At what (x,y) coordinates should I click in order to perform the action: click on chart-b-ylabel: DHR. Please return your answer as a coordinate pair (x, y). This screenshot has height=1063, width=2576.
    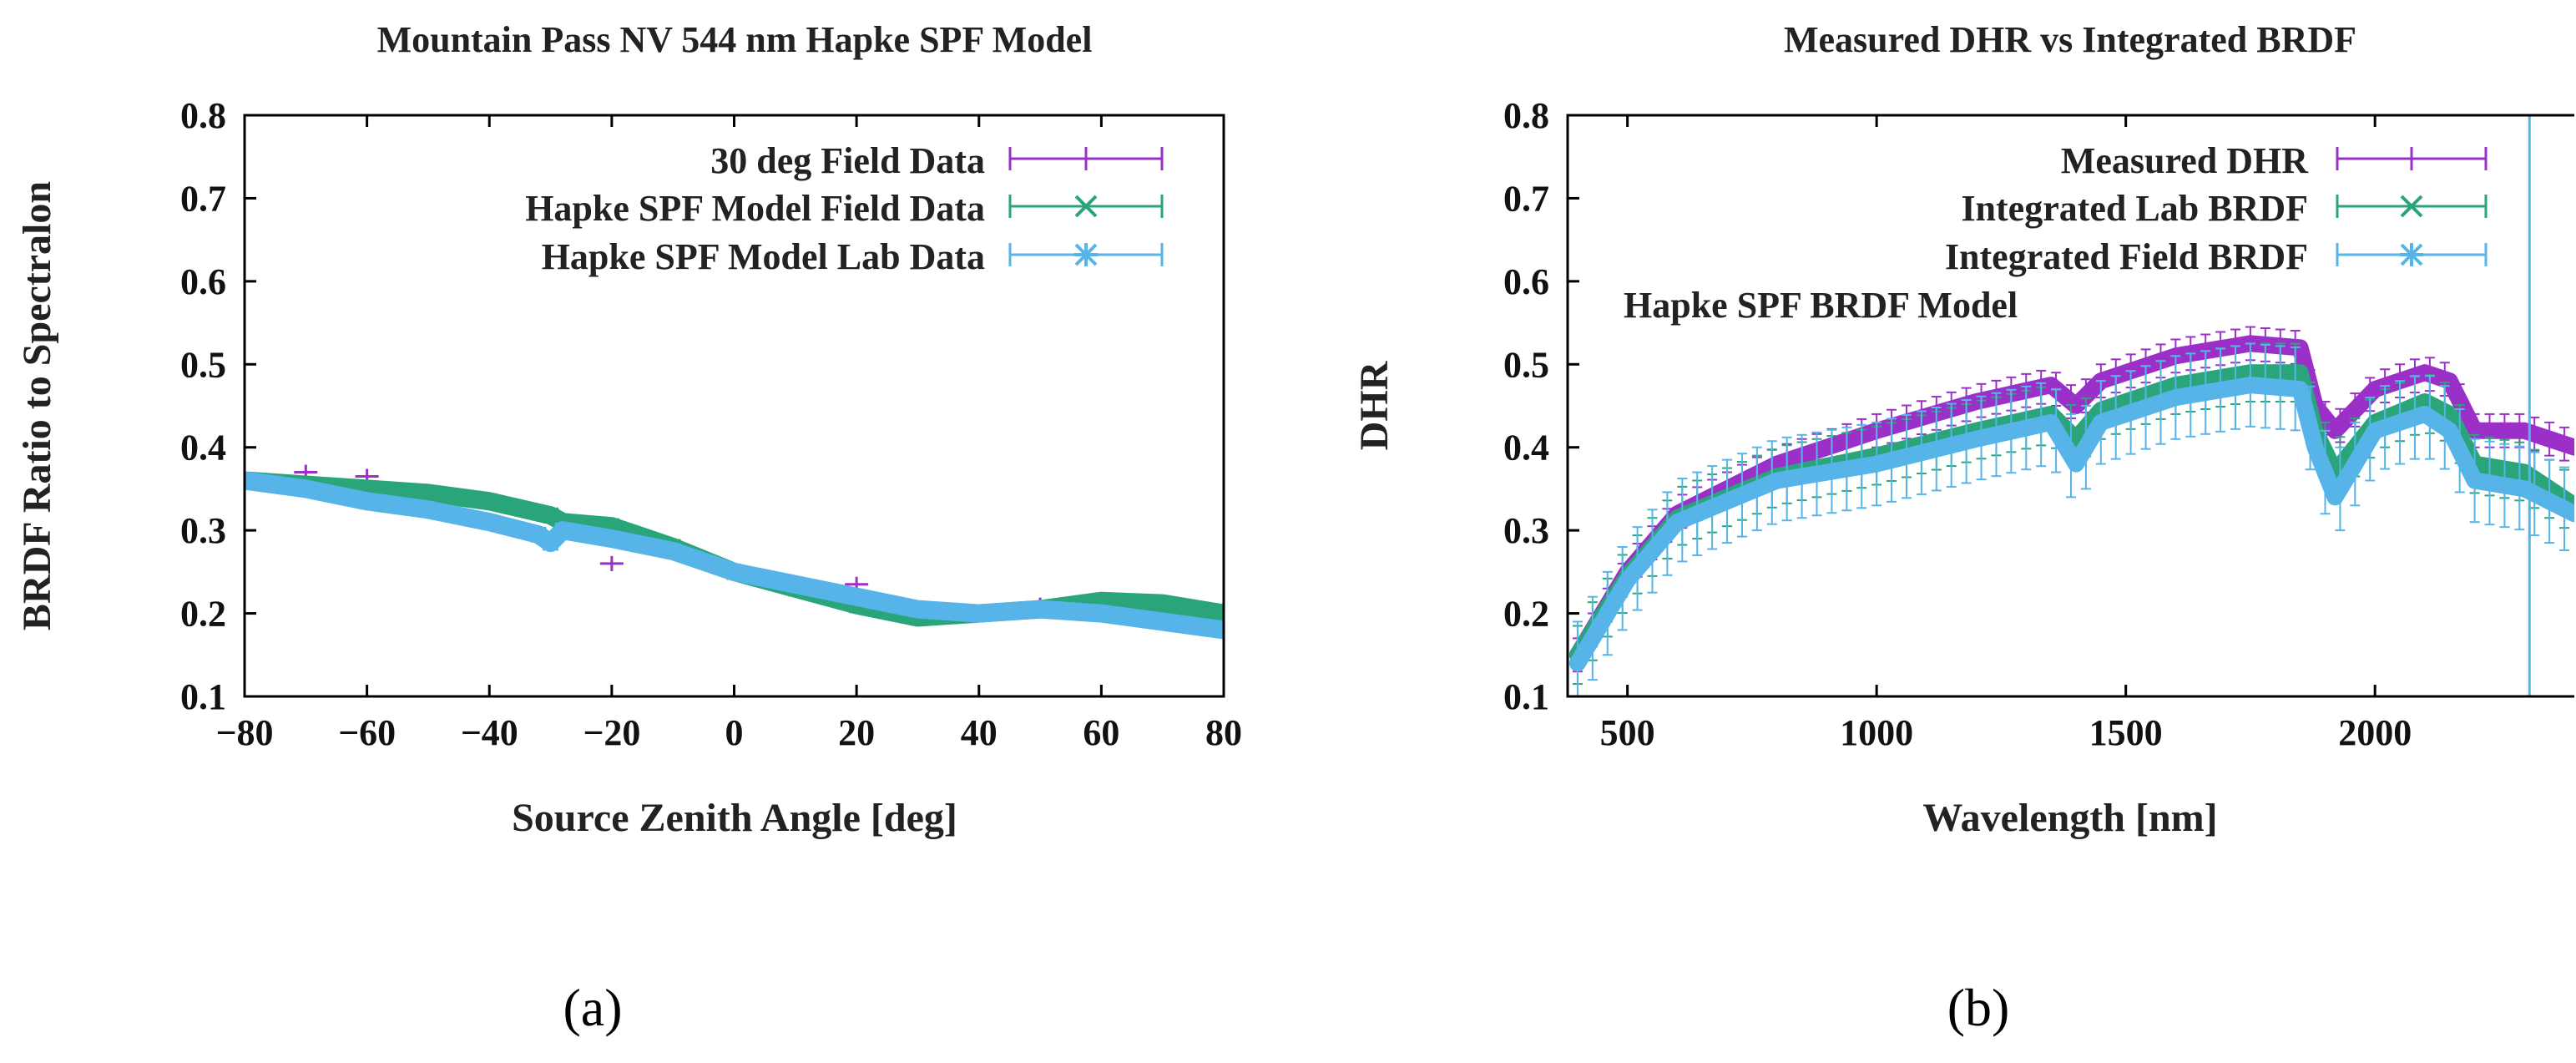
    Looking at the image, I should click on (1374, 405).